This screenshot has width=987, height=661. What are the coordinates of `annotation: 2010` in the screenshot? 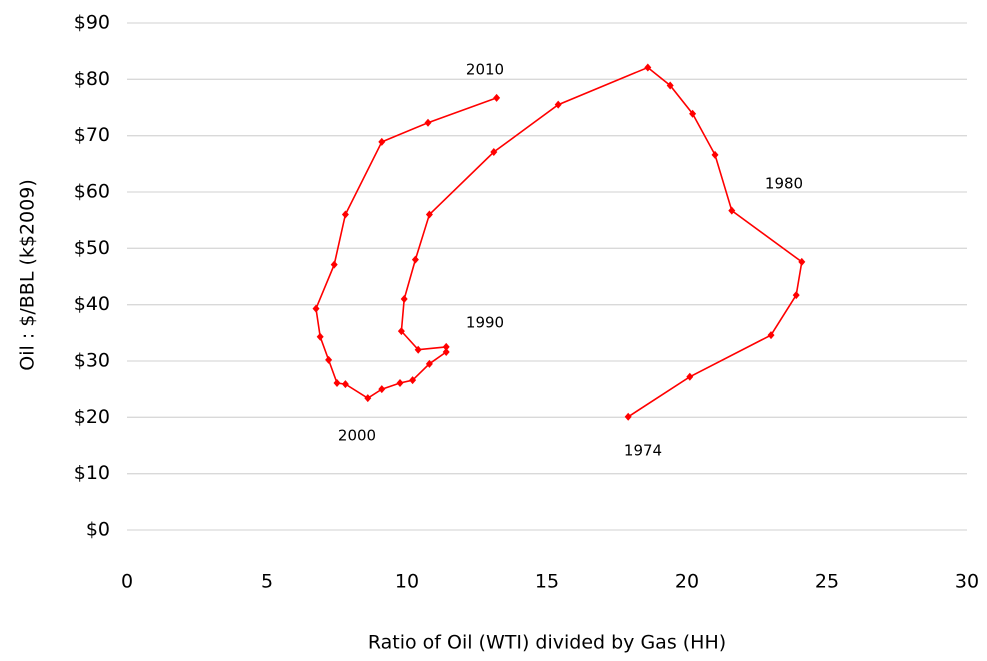 It's located at (485, 70).